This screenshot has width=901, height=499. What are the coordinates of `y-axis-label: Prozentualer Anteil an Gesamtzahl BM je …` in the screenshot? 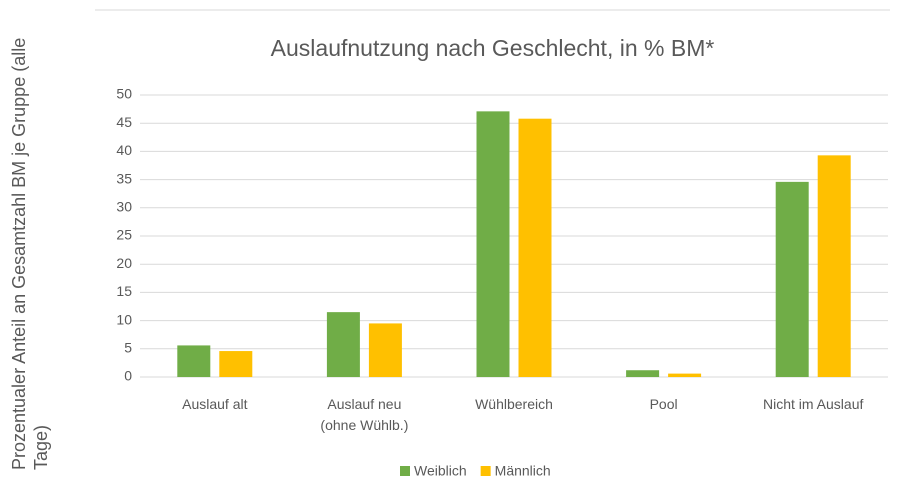 It's located at (30, 253).